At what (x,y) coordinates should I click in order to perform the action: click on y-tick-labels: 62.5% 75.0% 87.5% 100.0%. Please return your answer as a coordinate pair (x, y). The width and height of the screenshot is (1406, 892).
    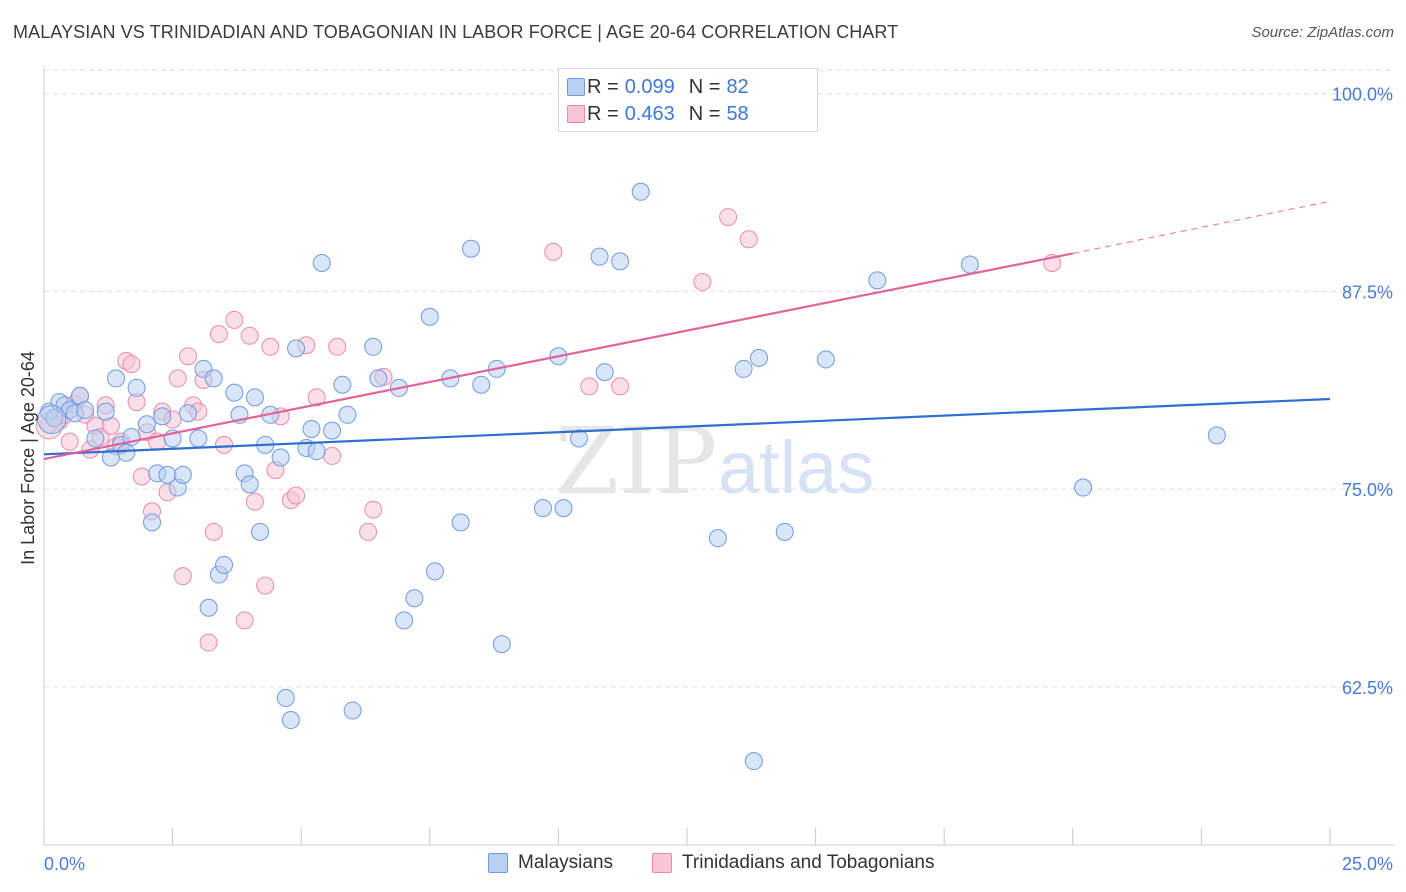
    Looking at the image, I should click on (1362, 391).